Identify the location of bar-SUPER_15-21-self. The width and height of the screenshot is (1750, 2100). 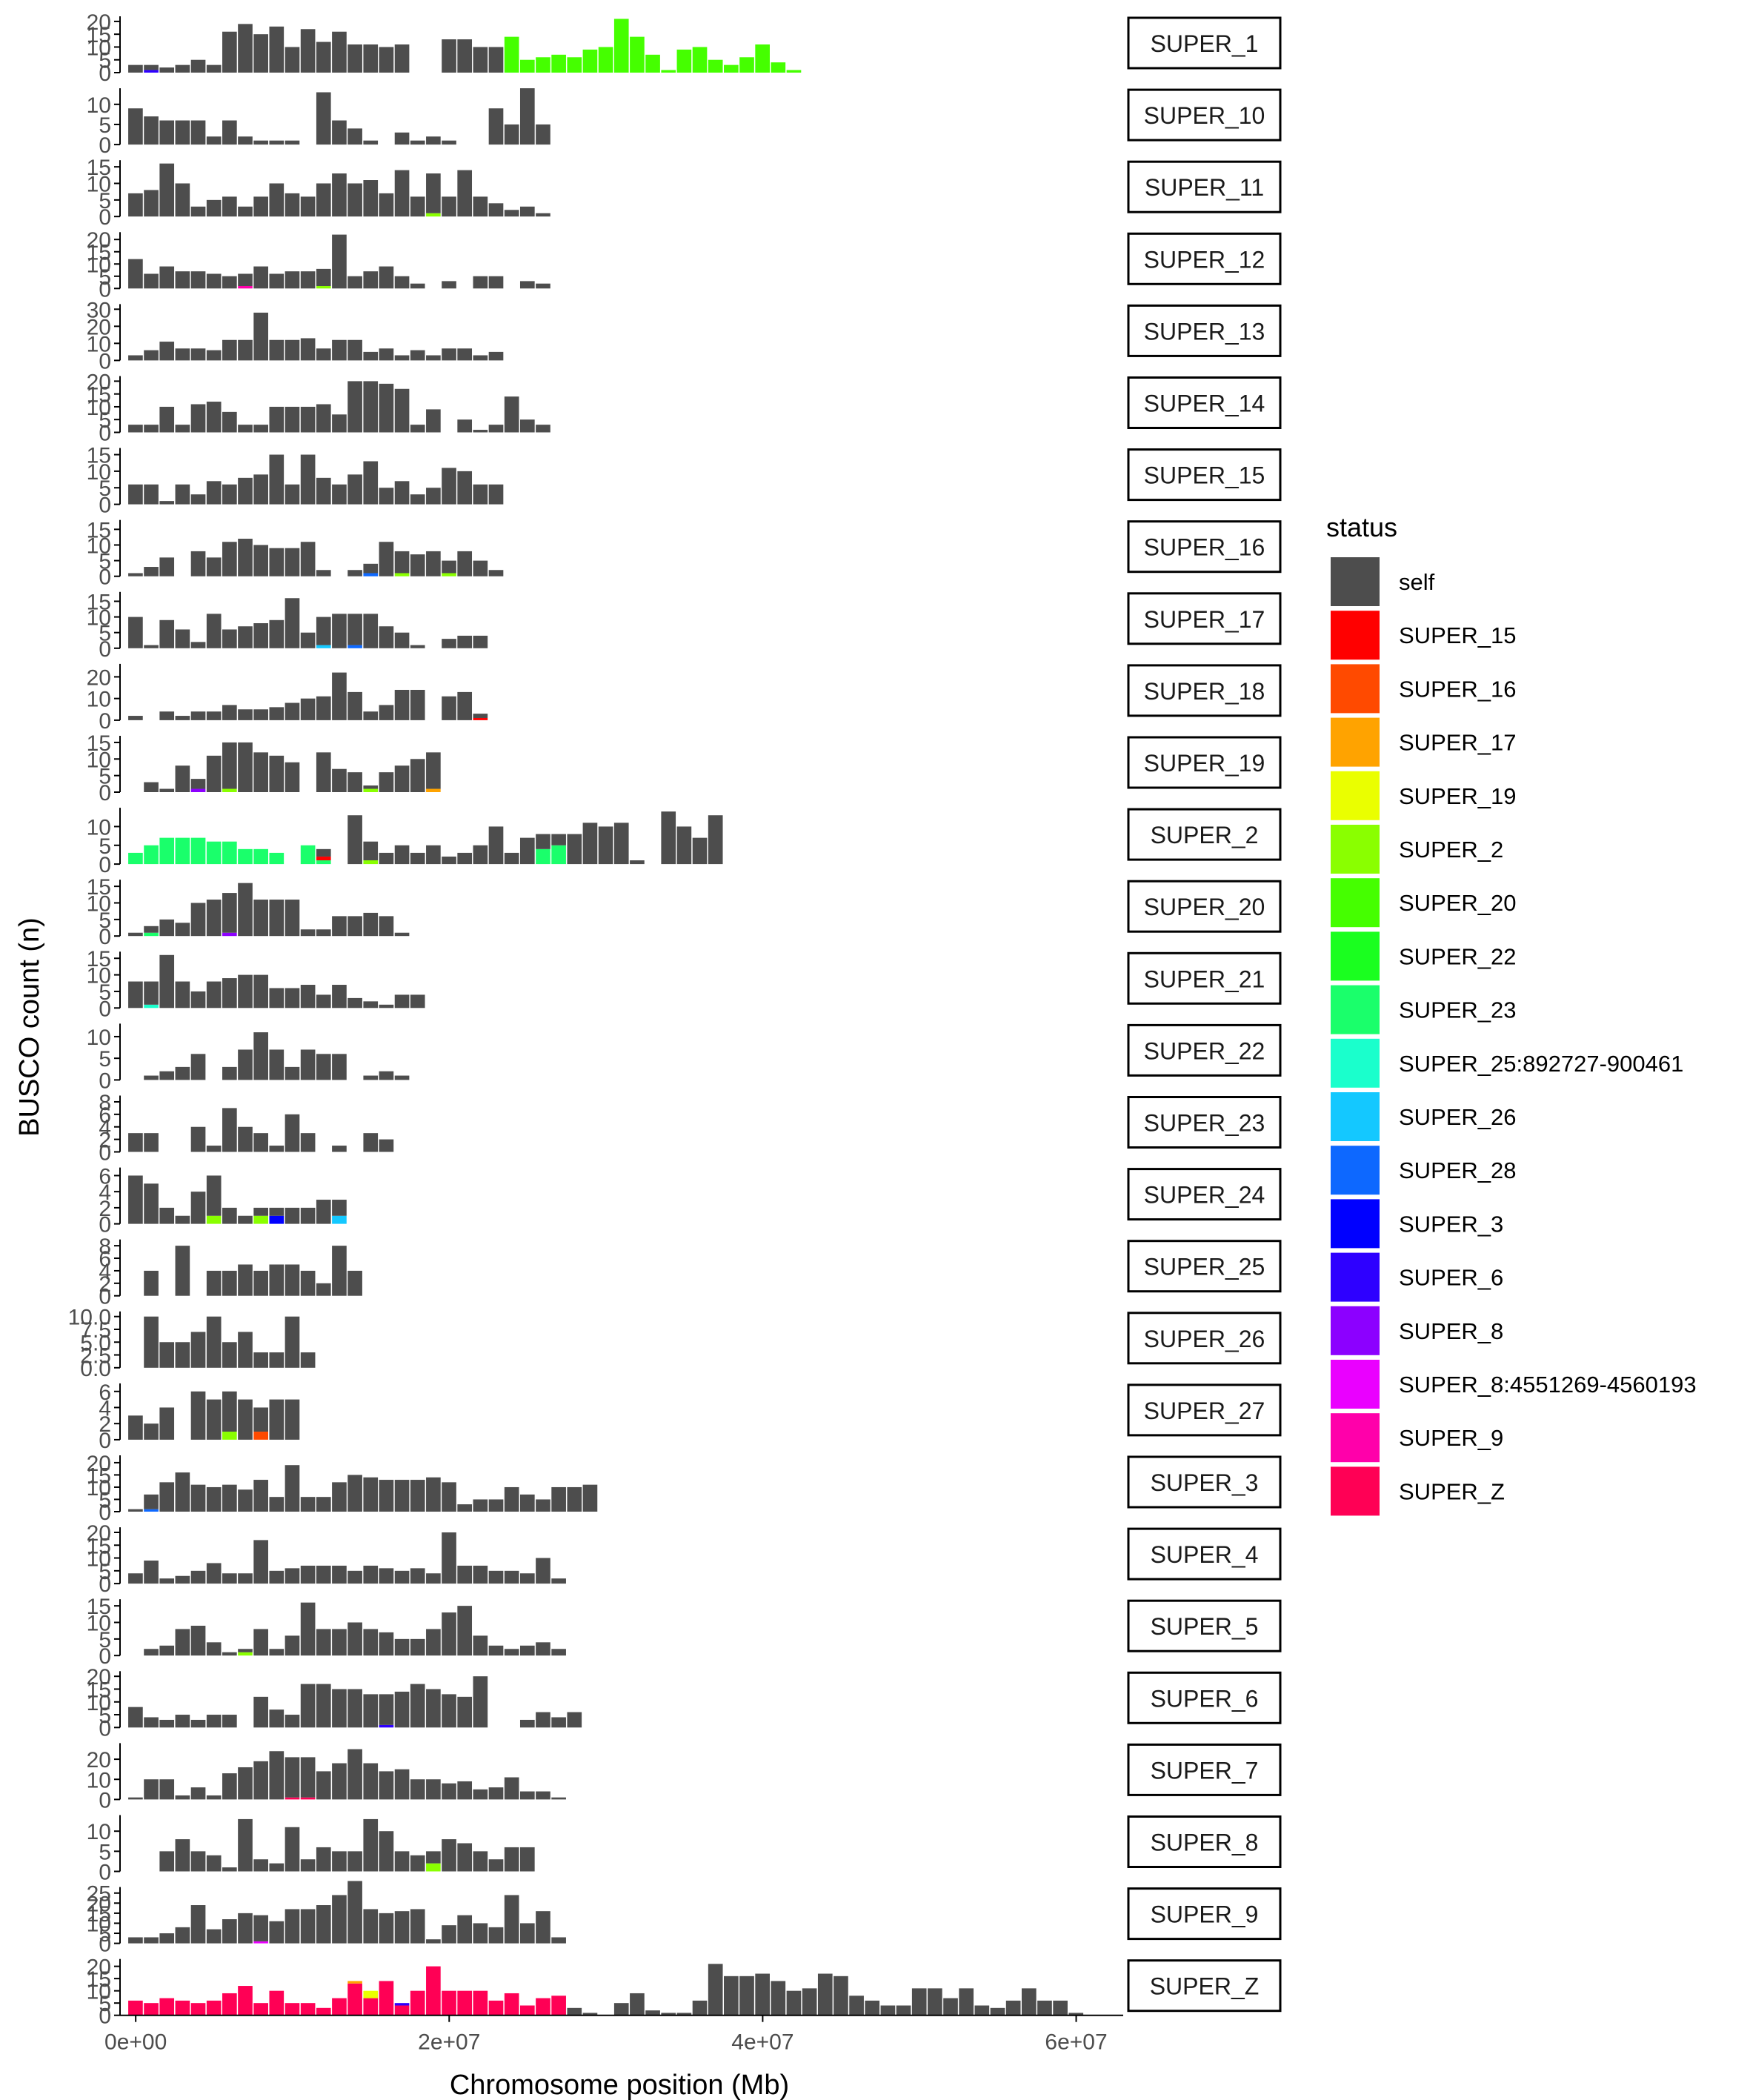
(465, 488).